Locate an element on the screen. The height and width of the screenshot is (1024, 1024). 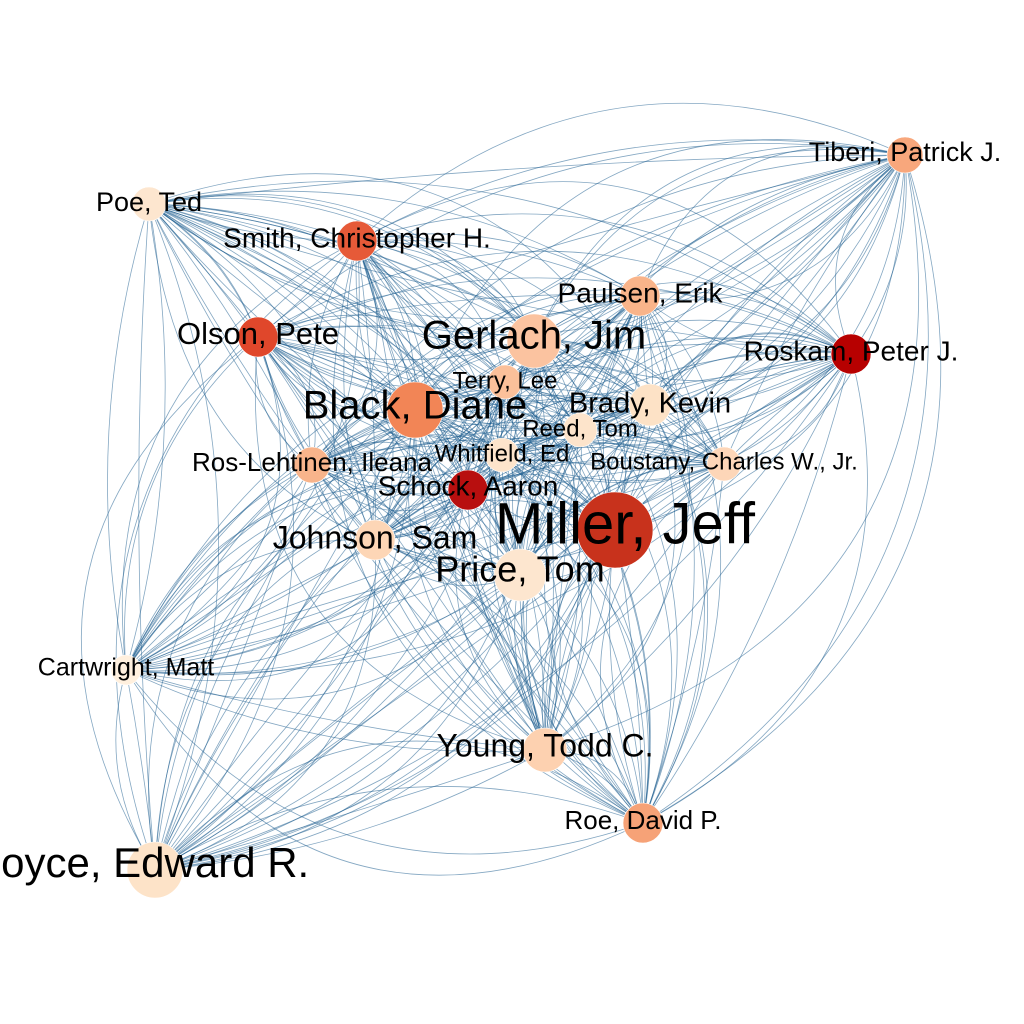
node-reed-tom is located at coordinates (580, 430).